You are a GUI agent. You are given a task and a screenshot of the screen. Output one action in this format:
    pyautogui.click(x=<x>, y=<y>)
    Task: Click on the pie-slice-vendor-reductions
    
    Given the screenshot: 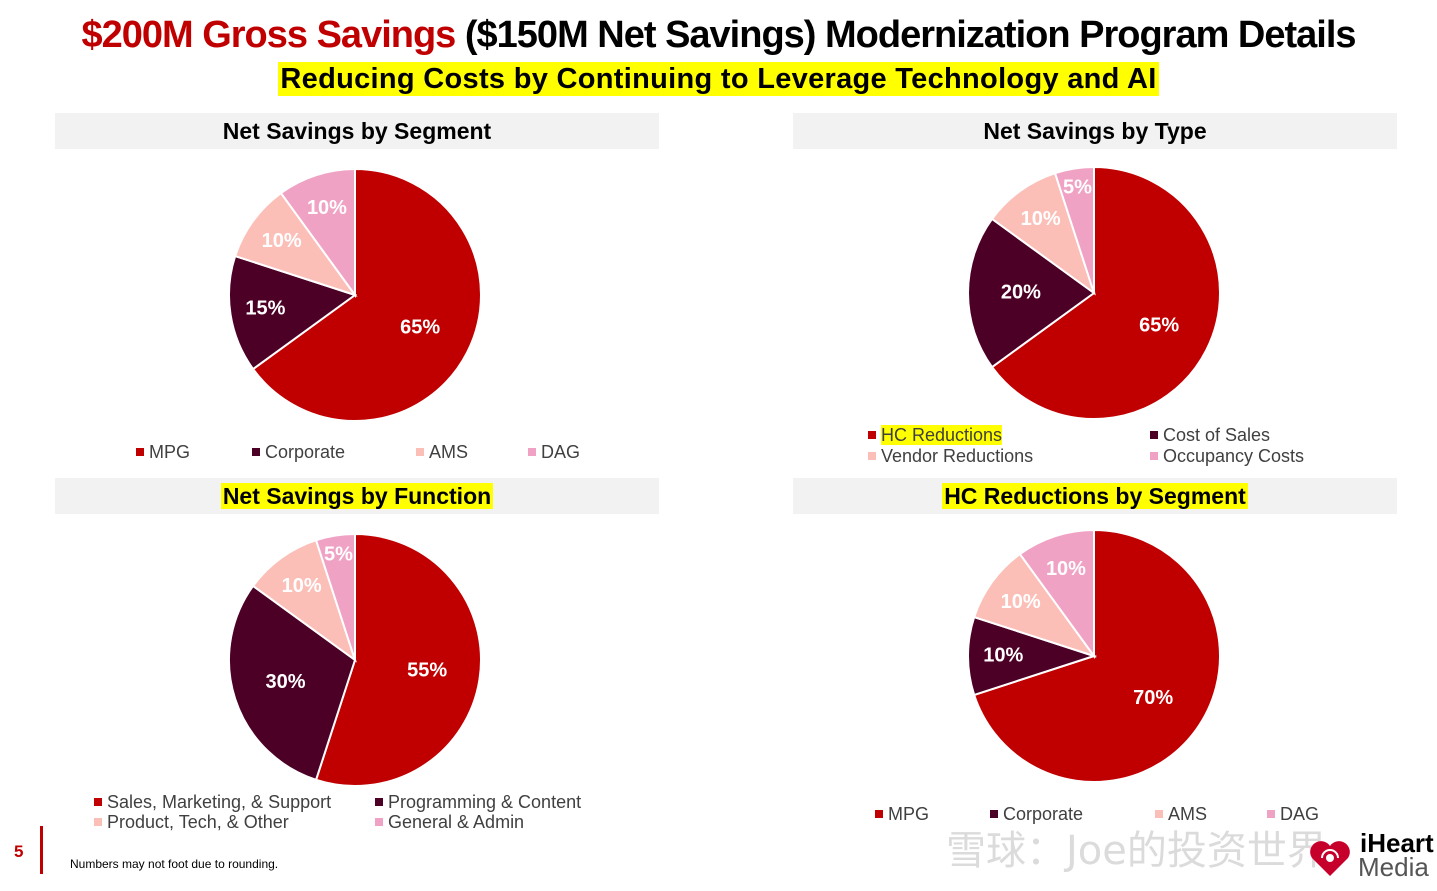 What is the action you would take?
    pyautogui.click(x=1043, y=233)
    